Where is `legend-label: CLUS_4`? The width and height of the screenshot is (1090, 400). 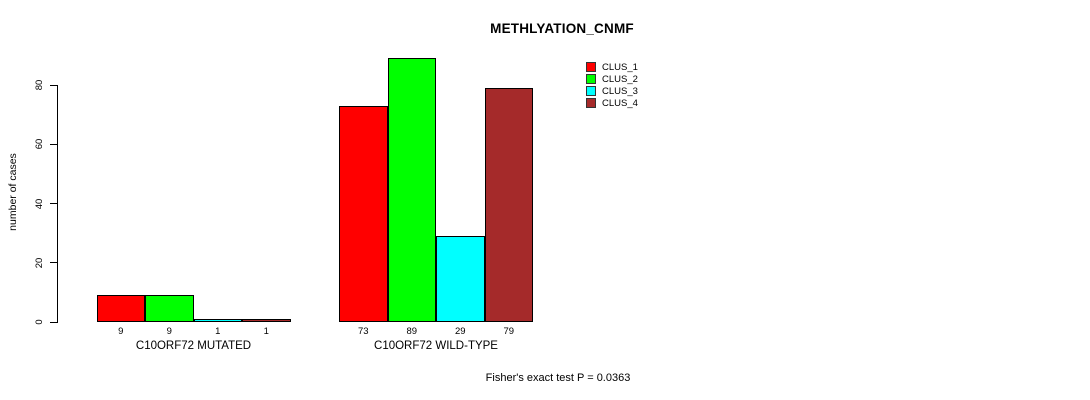
legend-label: CLUS_4 is located at coordinates (620, 103).